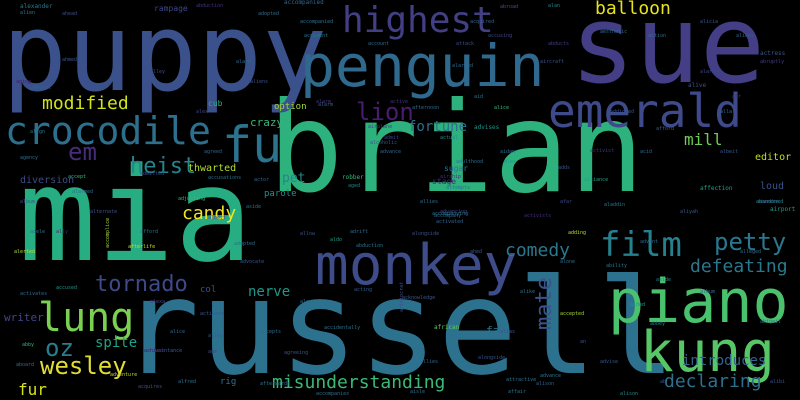 The height and width of the screenshot is (400, 800). I want to click on word-crazy: crazy, so click(267, 122).